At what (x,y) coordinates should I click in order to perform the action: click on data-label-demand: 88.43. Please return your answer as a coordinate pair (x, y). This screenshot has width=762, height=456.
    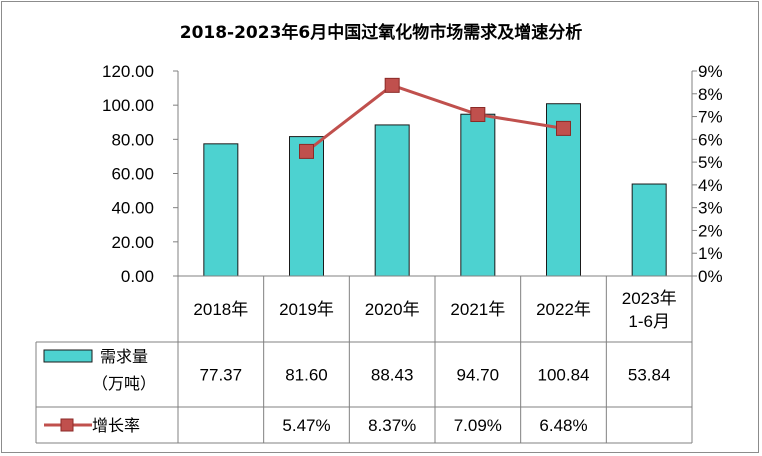
    Looking at the image, I should click on (392, 375).